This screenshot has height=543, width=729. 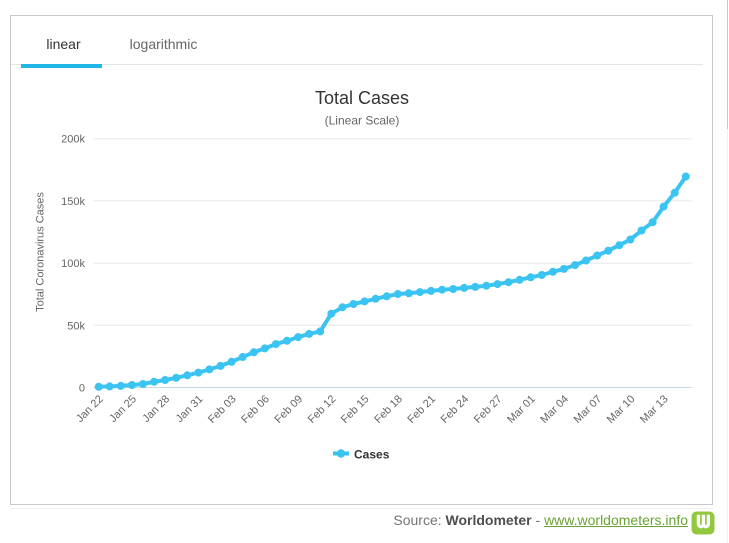 I want to click on svg-text: Mar 04, so click(x=554, y=409).